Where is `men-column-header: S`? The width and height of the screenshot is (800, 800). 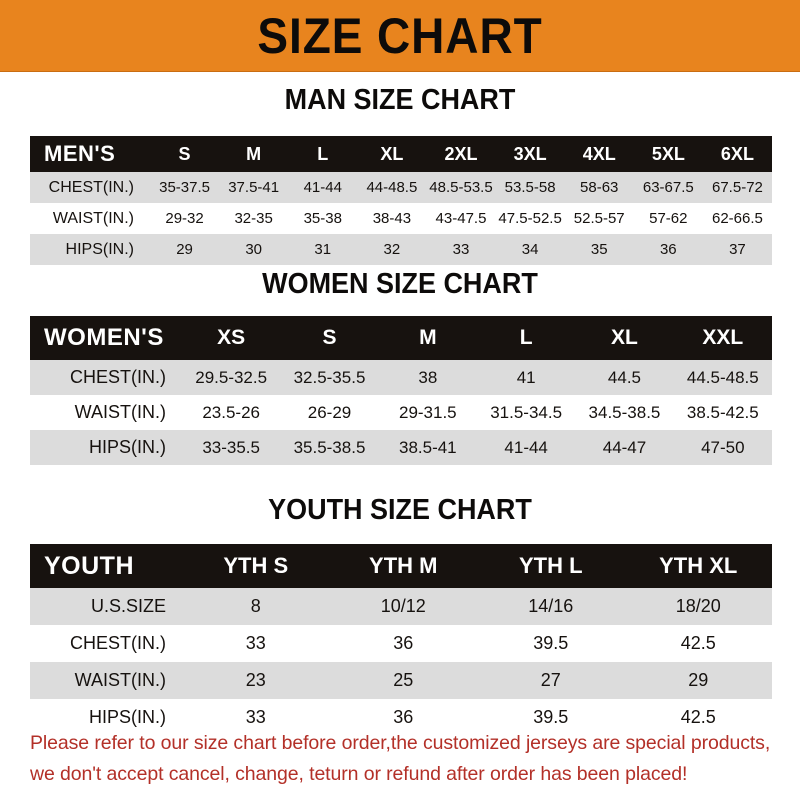 men-column-header: S is located at coordinates (185, 154).